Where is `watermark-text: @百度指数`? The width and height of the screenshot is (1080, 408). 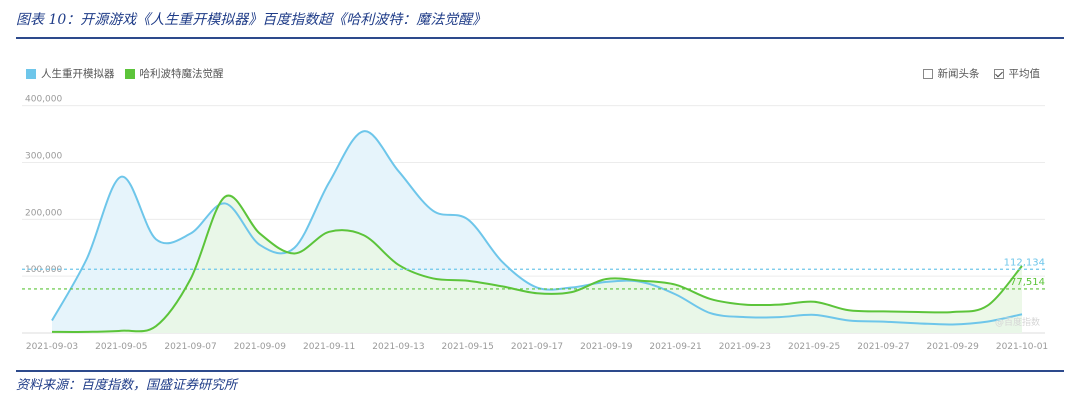
watermark-text: @百度指数 is located at coordinates (1017, 322).